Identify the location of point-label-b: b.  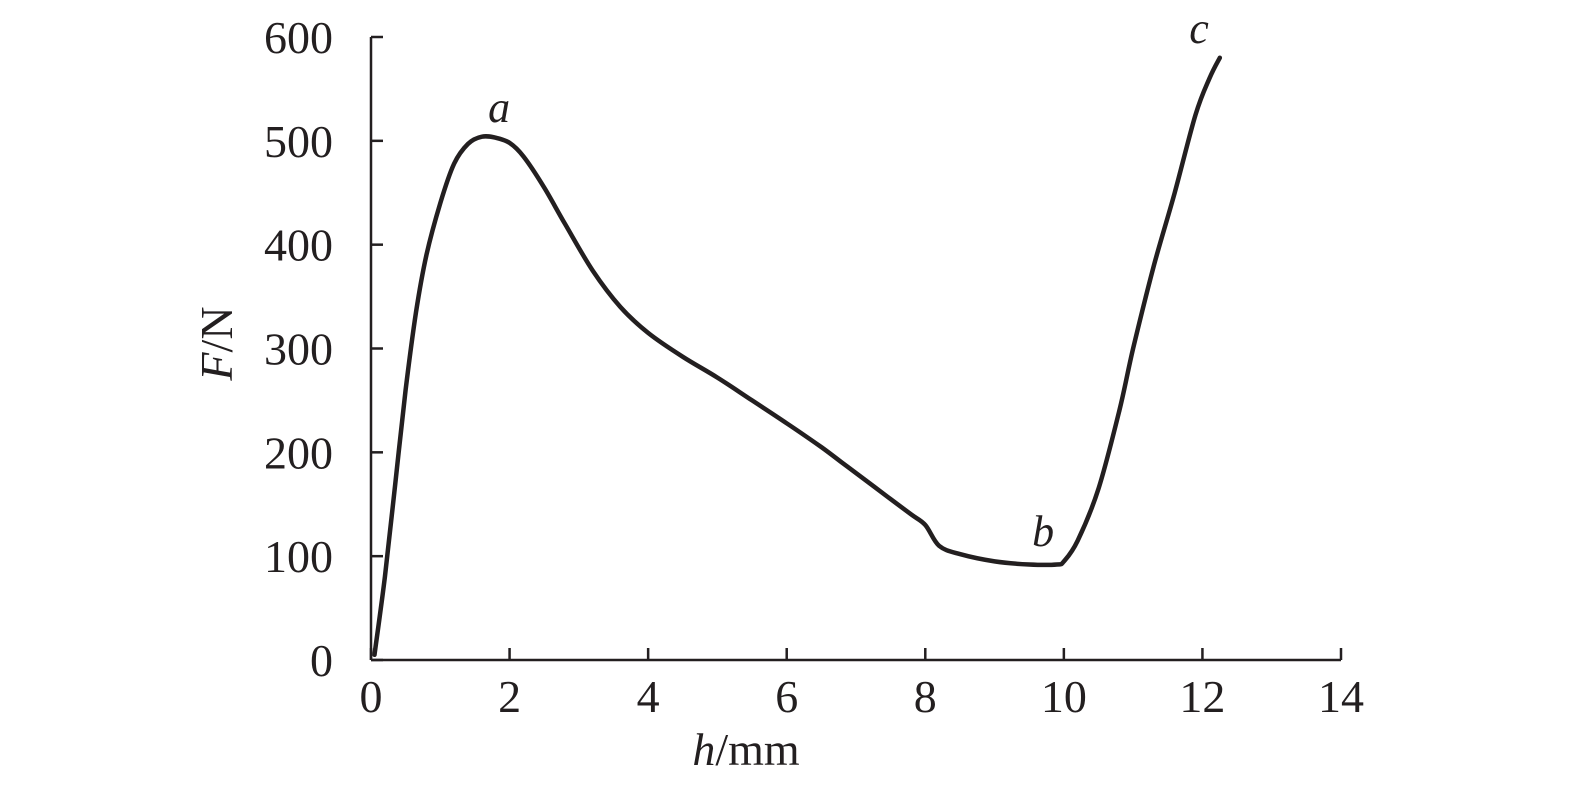
(1043, 531).